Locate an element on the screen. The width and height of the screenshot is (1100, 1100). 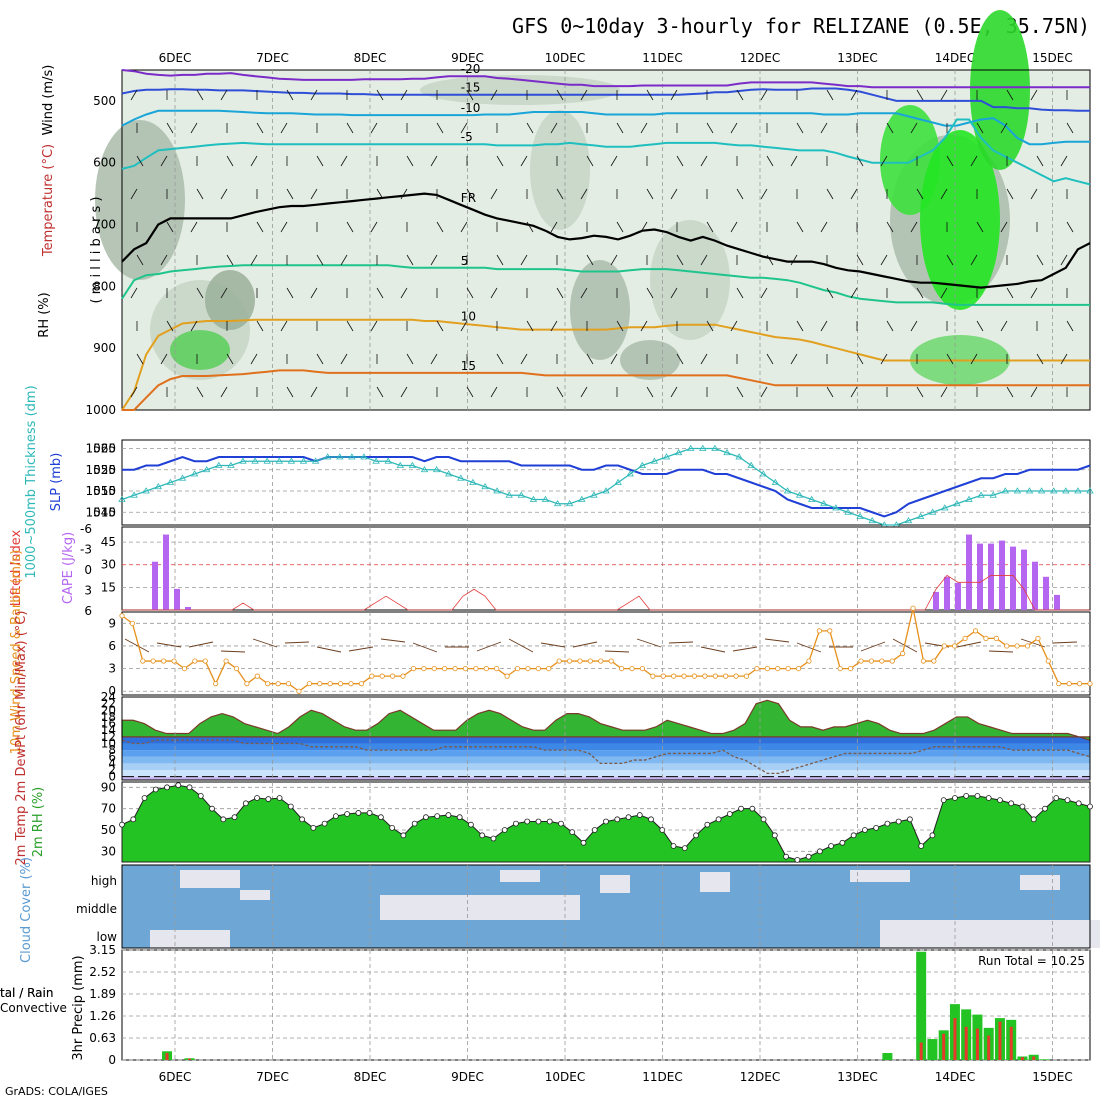
date-label-top: 10DEC is located at coordinates (565, 58).